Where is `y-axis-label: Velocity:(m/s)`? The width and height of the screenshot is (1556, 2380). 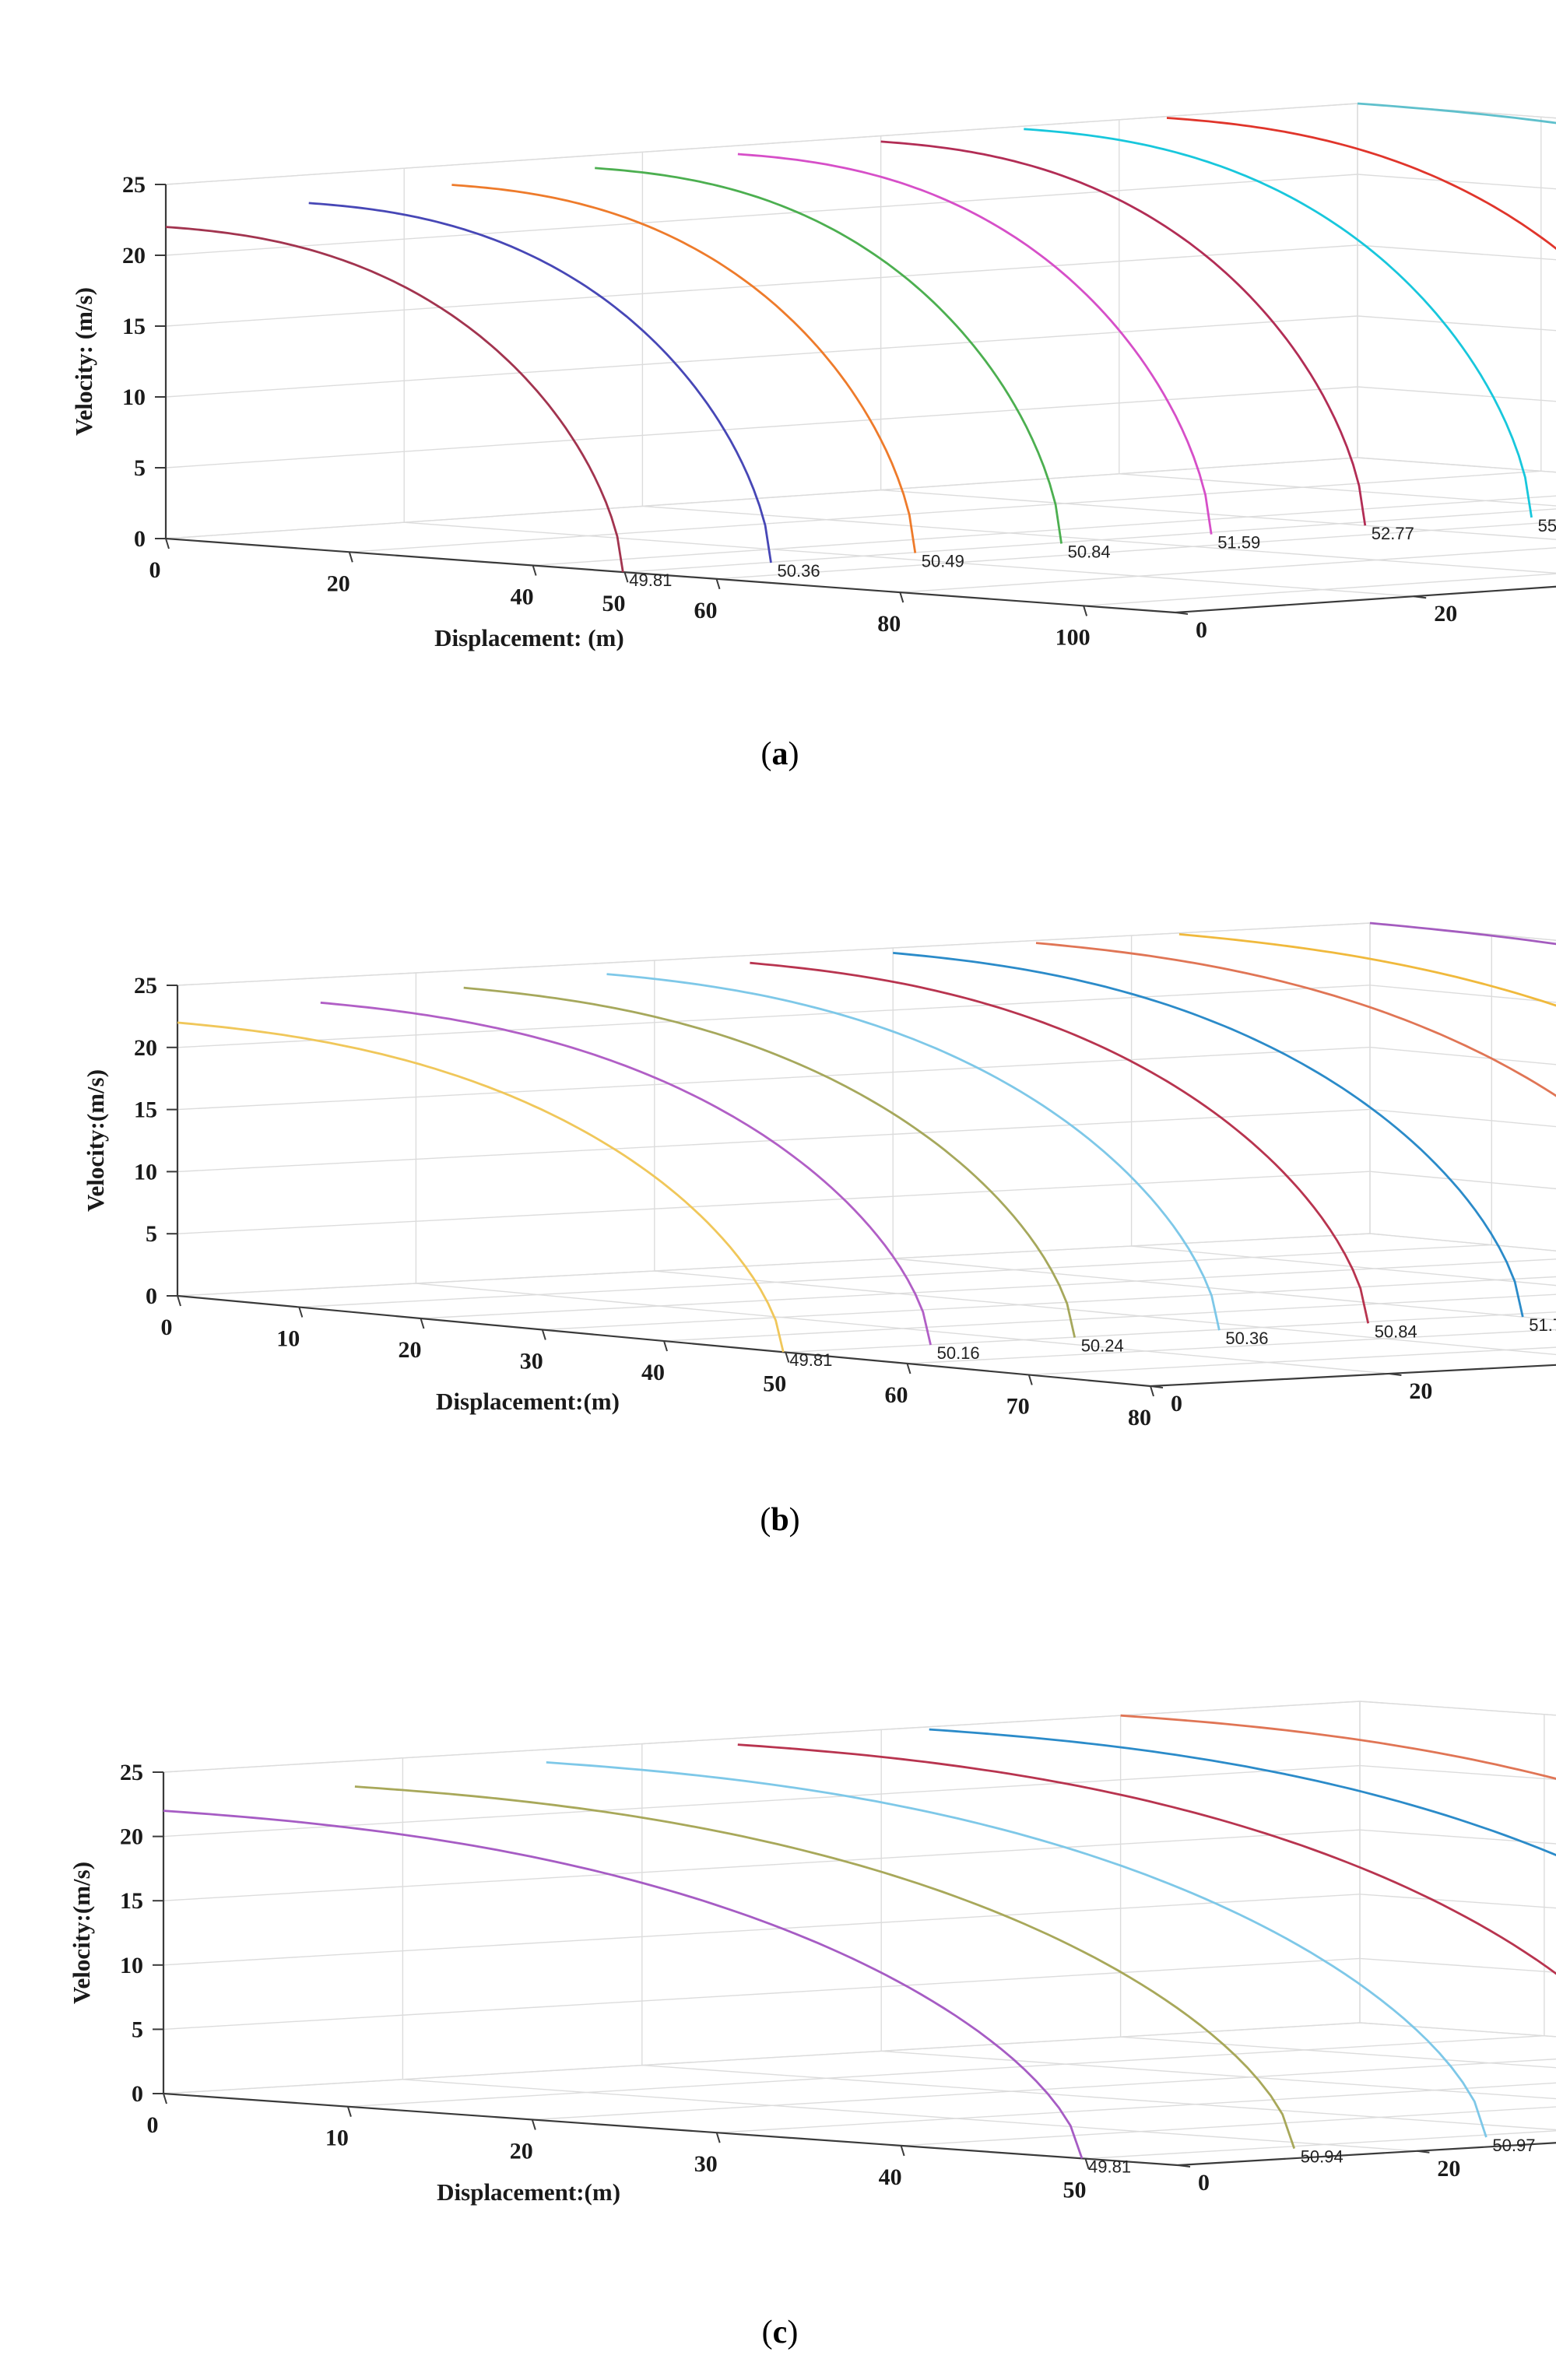
y-axis-label: Velocity:(m/s) is located at coordinates (95, 1141).